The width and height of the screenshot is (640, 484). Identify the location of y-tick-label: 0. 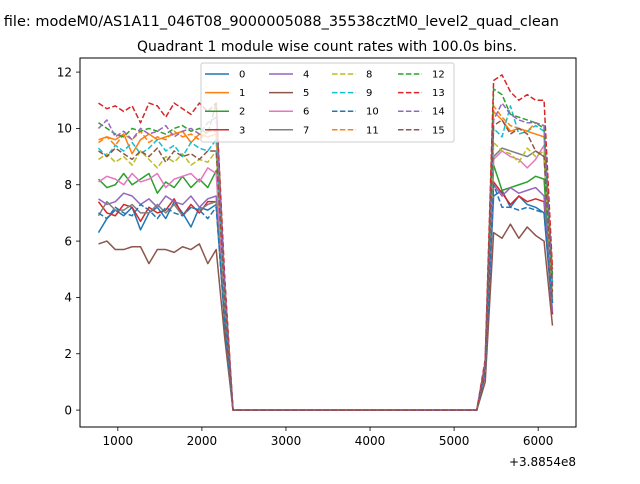
(68, 410).